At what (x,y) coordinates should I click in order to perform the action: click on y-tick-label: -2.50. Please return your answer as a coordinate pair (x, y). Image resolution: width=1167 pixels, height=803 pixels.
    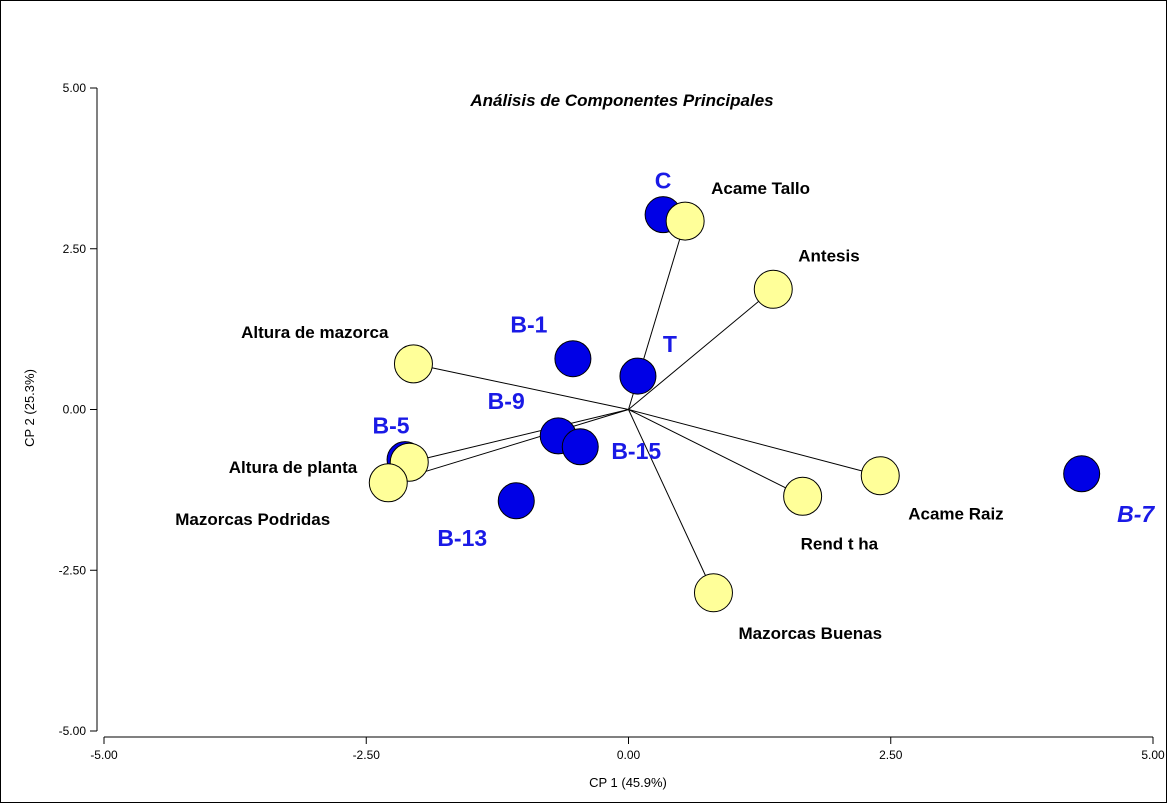
    Looking at the image, I should click on (73, 570).